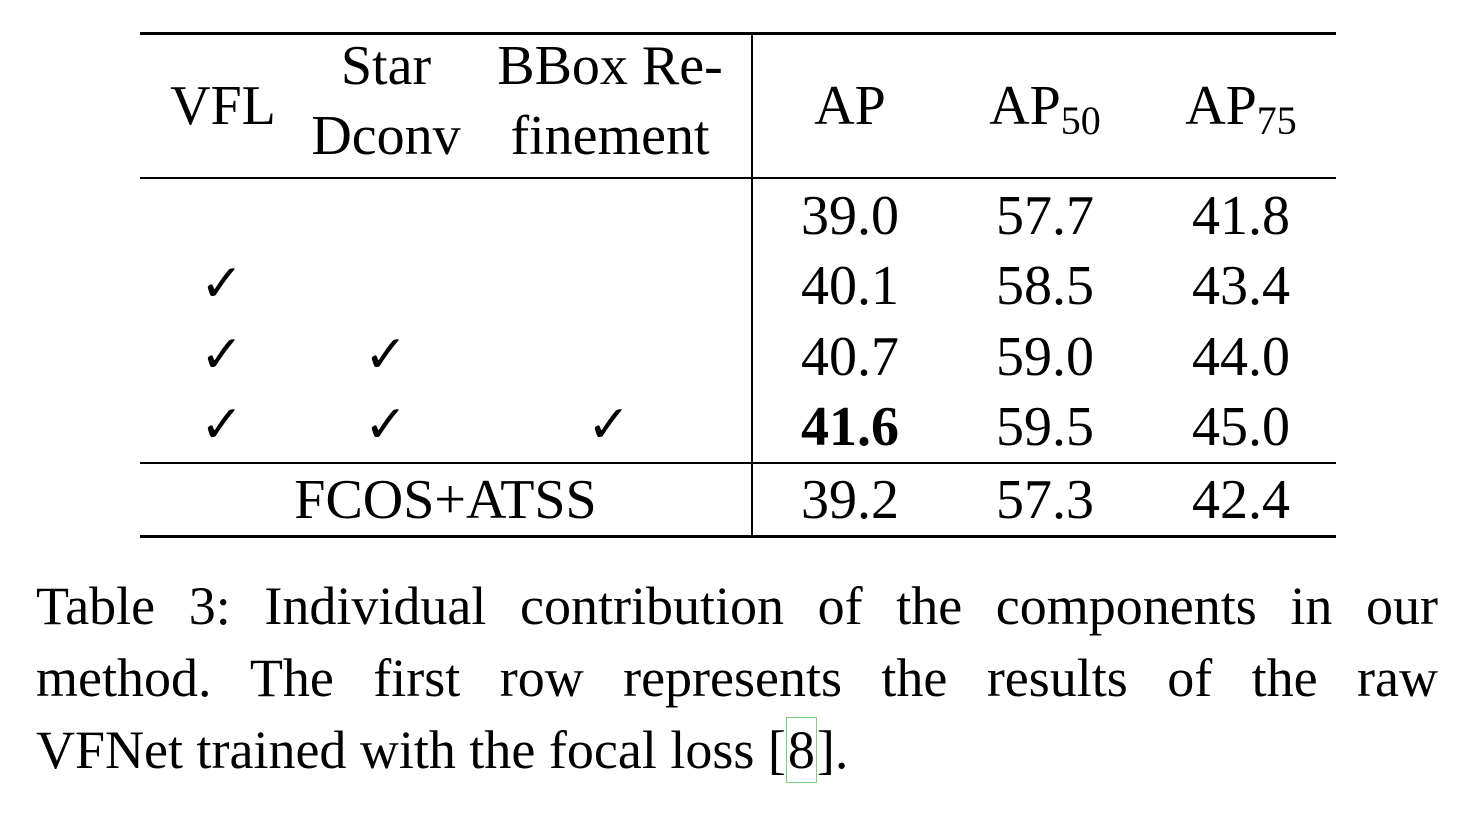 The height and width of the screenshot is (814, 1476). What do you see at coordinates (1241, 500) in the screenshot?
I see `baseline-ap75: 42.4` at bounding box center [1241, 500].